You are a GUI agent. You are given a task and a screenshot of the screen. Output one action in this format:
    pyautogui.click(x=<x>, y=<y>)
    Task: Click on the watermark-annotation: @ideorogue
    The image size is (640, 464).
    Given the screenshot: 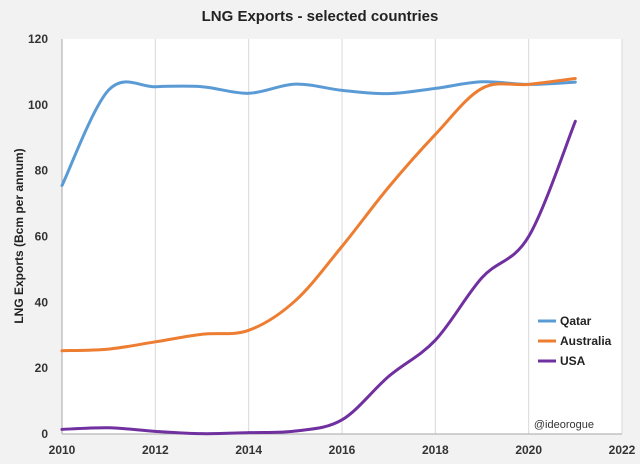 What is the action you would take?
    pyautogui.click(x=564, y=425)
    